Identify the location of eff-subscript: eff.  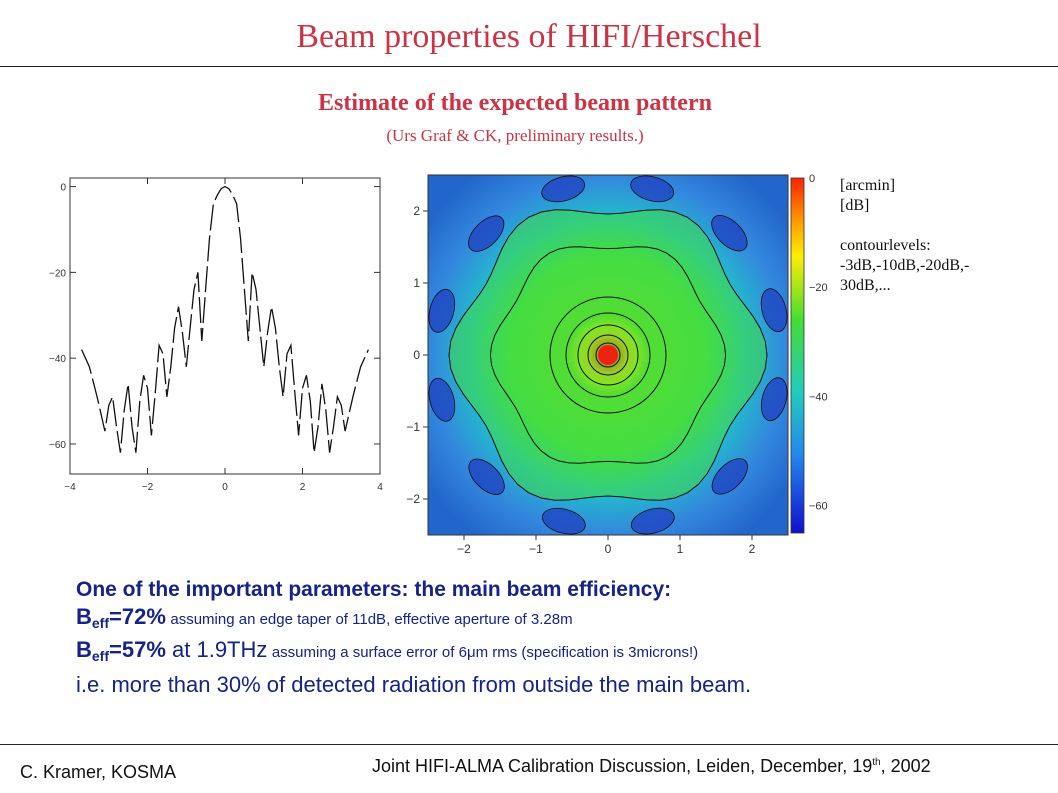
(100, 623).